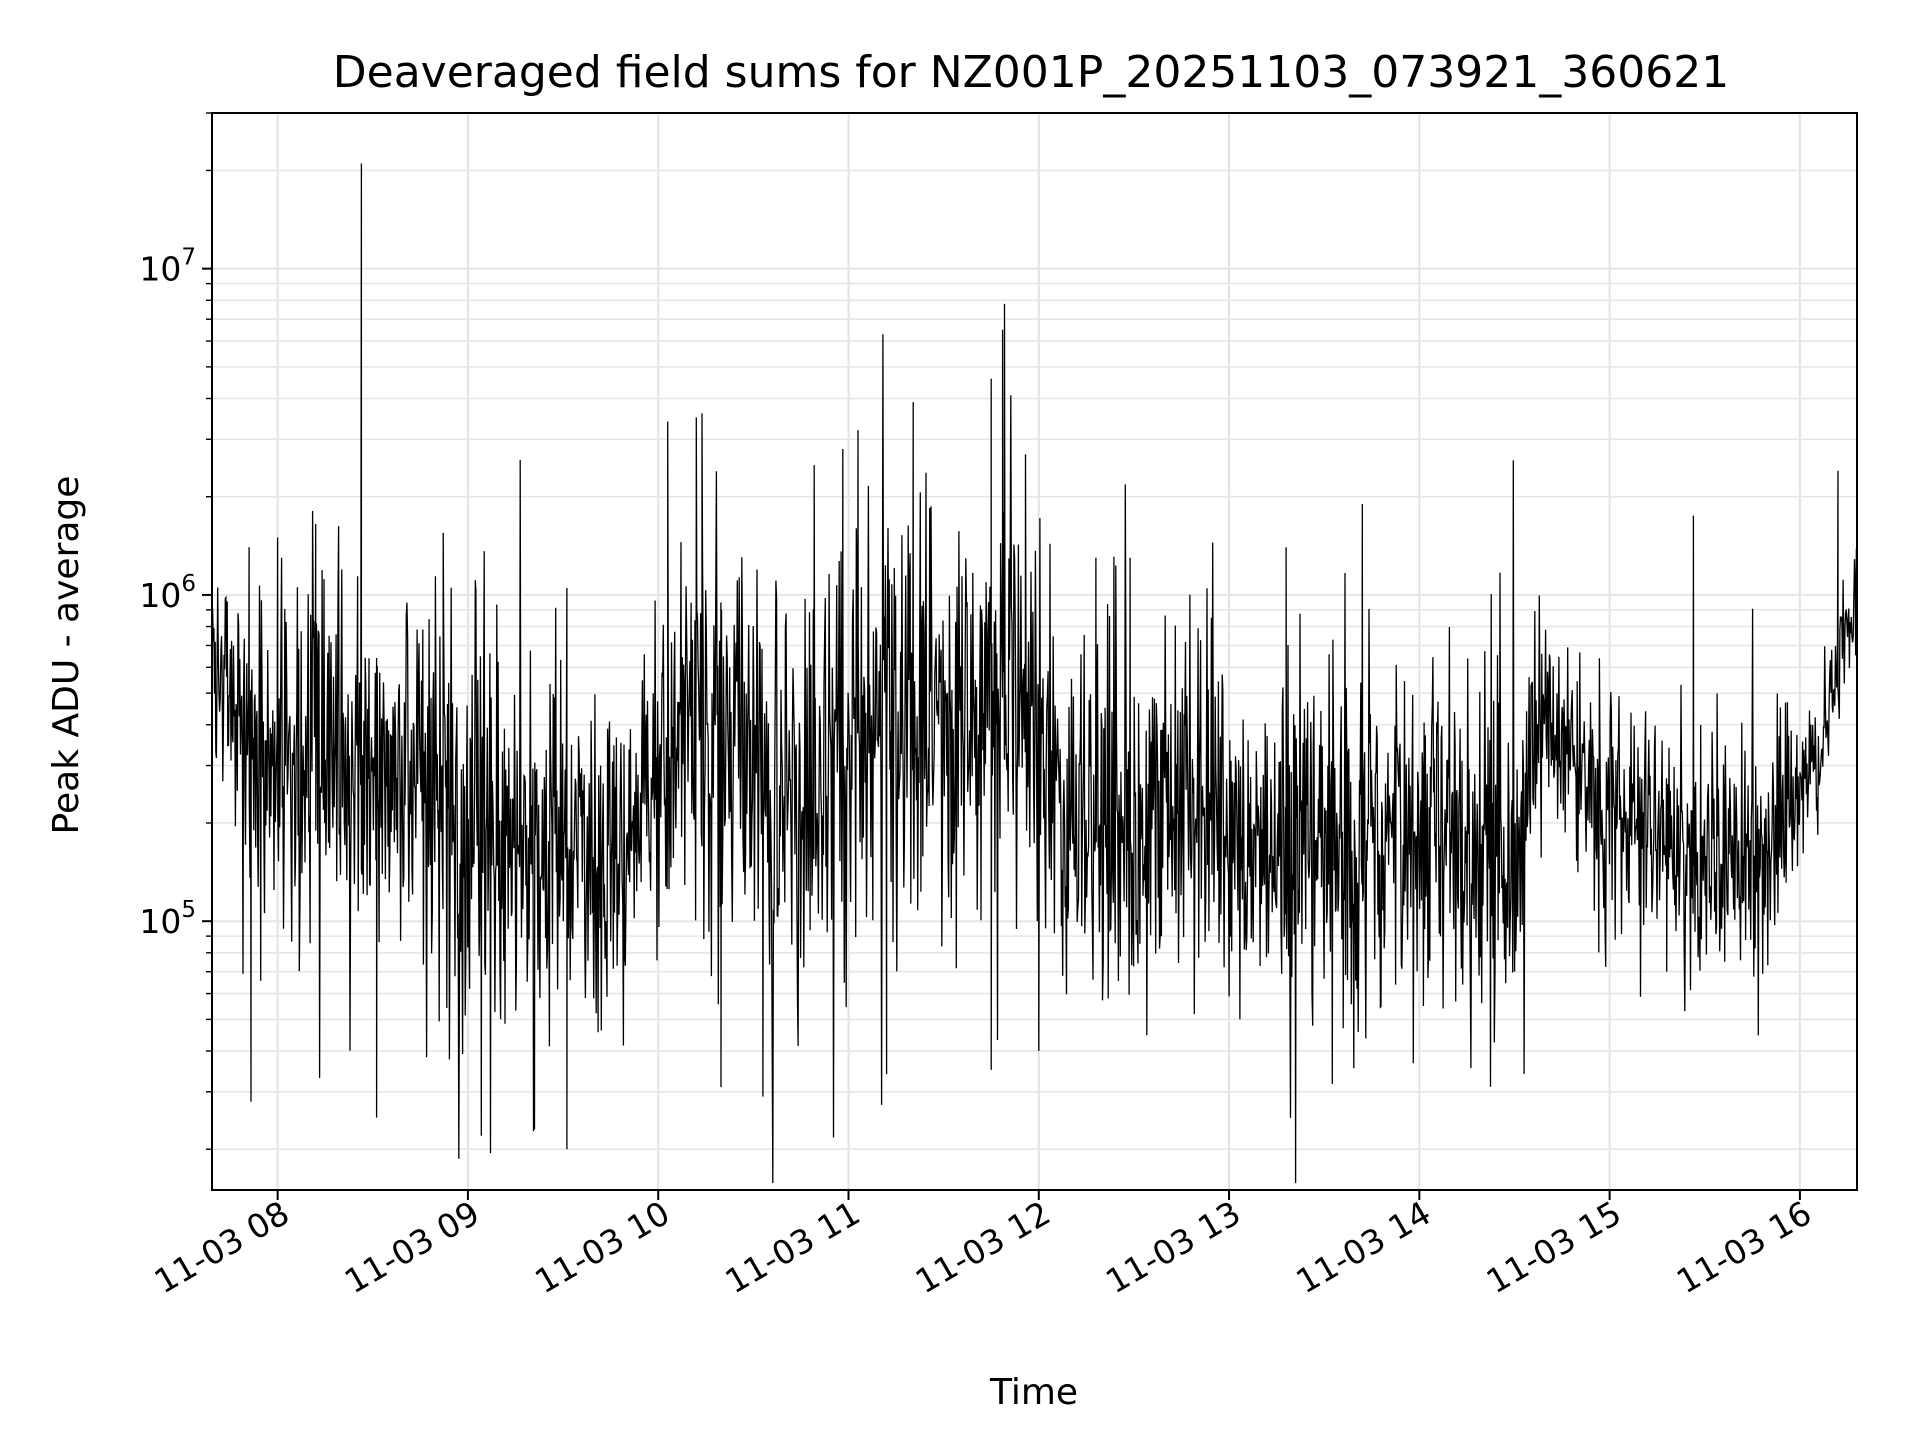  Describe the element at coordinates (1033, 1392) in the screenshot. I see `x-axis-label: Time` at that location.